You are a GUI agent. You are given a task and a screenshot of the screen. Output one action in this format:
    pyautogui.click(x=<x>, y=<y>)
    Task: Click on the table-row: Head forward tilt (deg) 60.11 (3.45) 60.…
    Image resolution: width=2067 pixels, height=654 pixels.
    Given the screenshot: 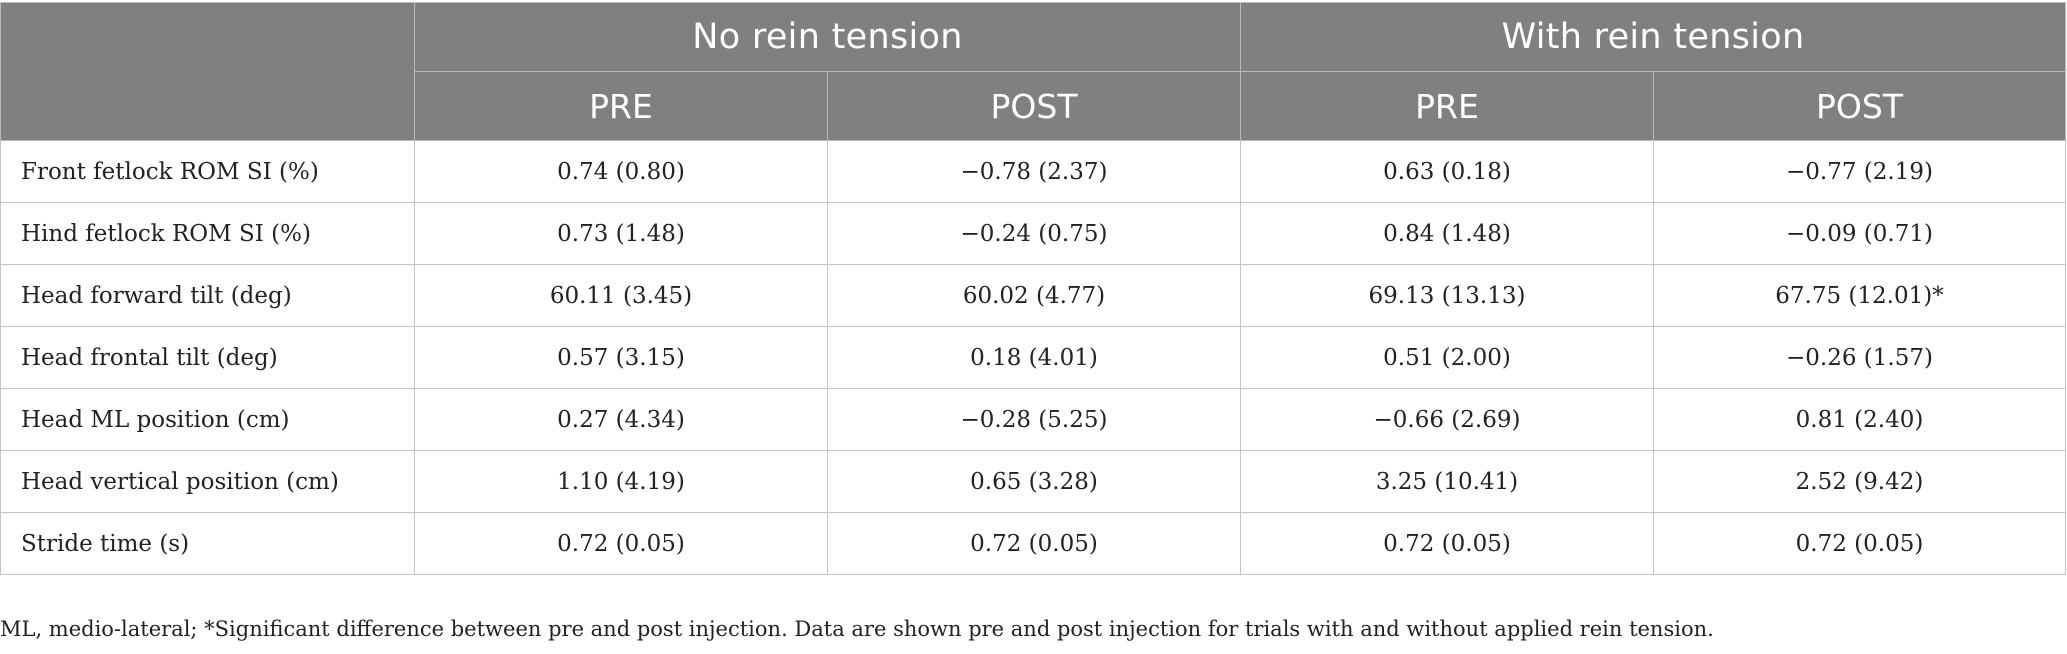 What is the action you would take?
    pyautogui.click(x=1033, y=295)
    